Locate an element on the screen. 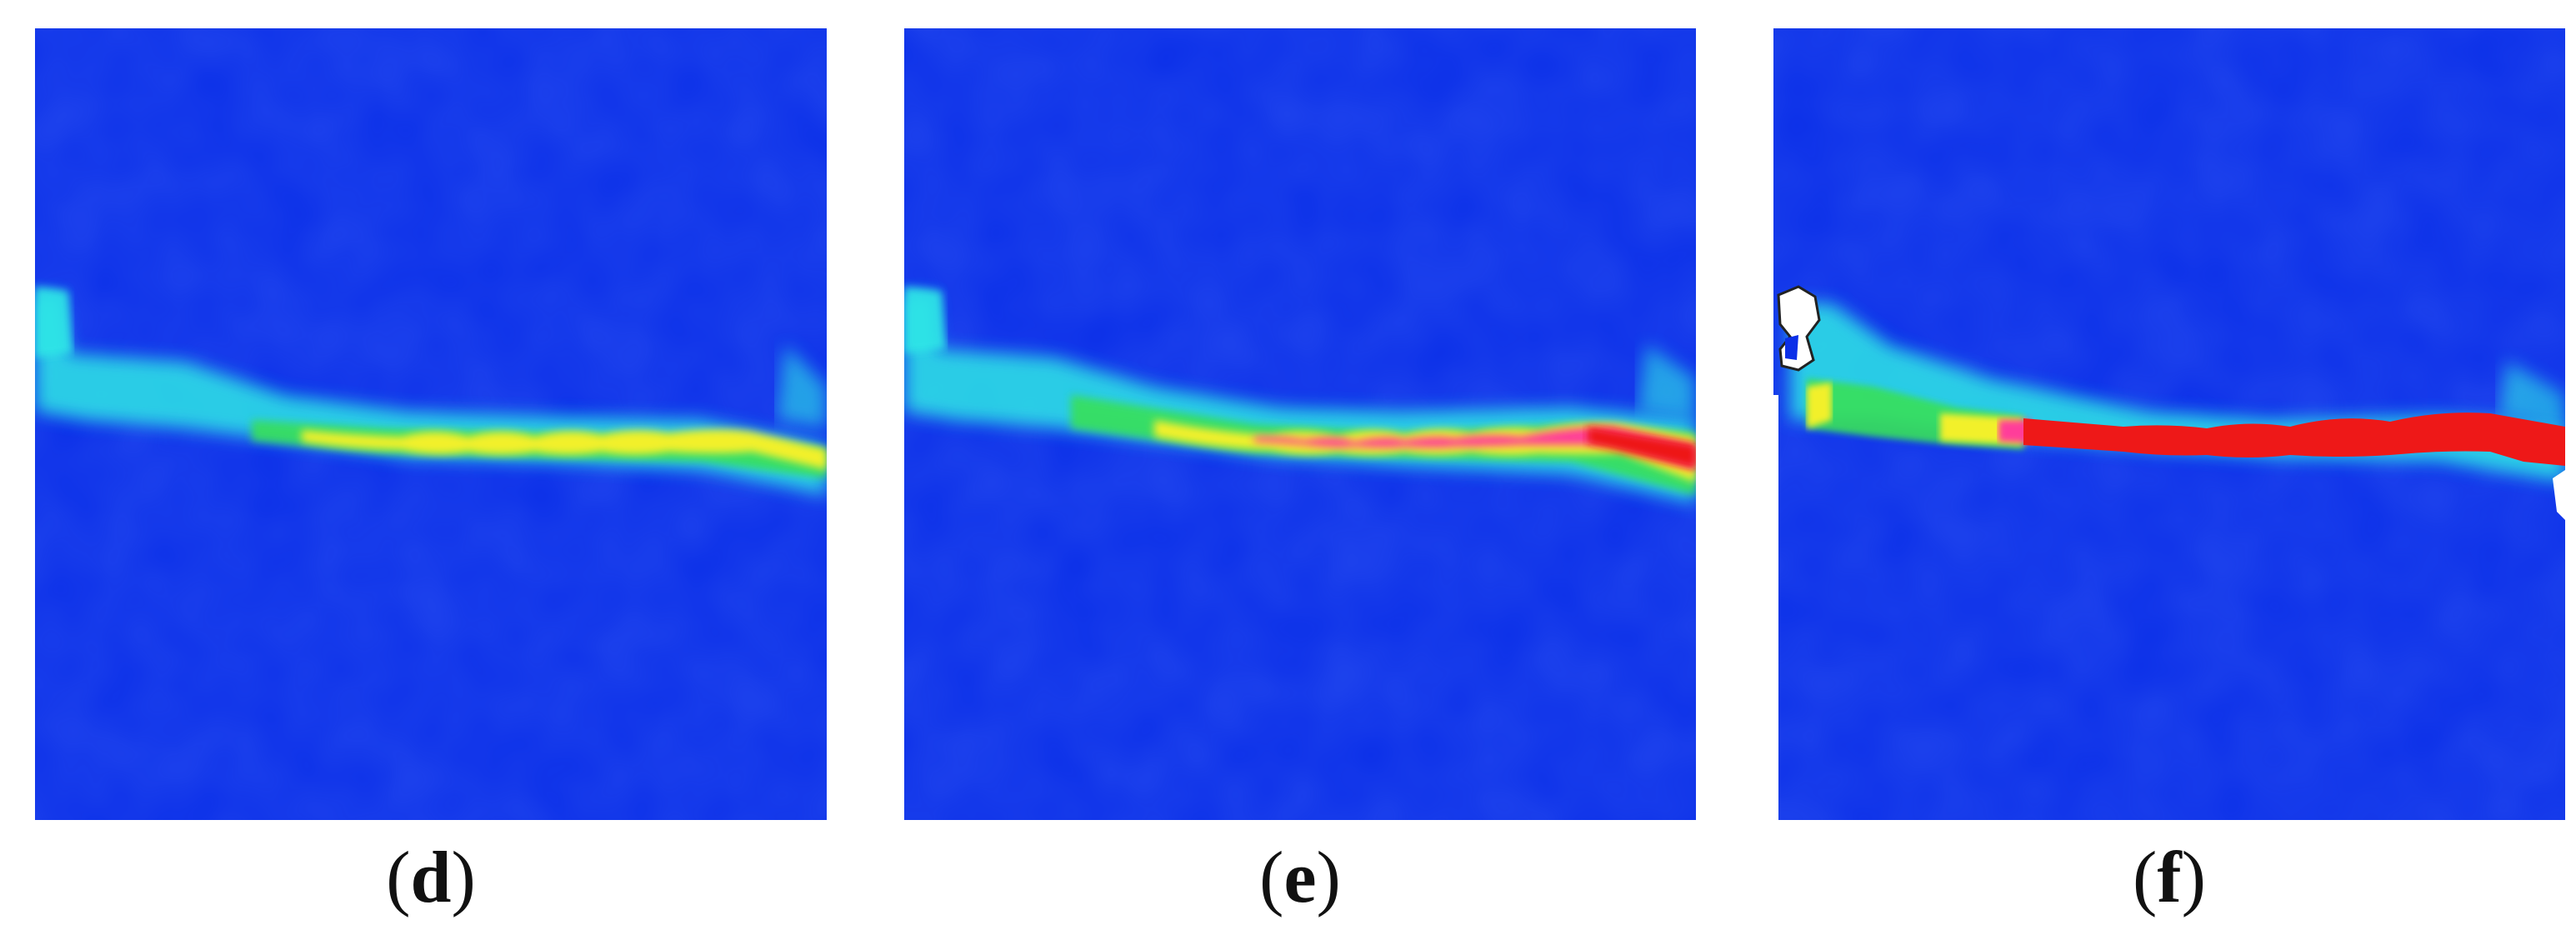 This screenshot has height=940, width=2576. caption-letter: d is located at coordinates (431, 878).